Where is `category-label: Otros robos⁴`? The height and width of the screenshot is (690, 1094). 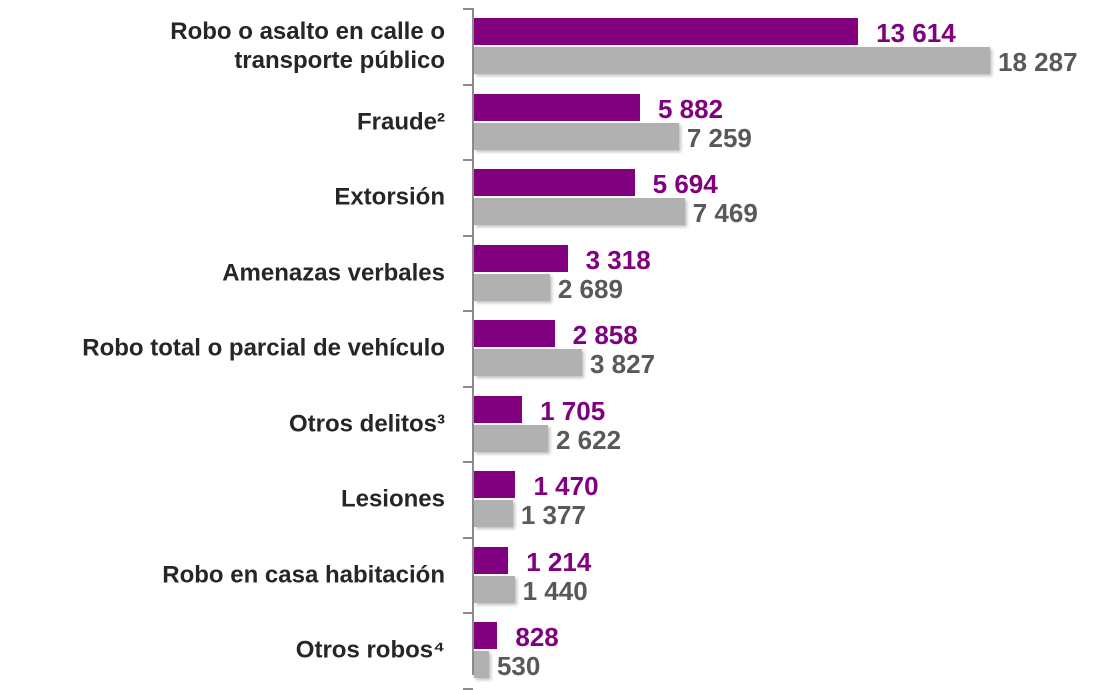
category-label: Otros robos⁴ is located at coordinates (370, 650).